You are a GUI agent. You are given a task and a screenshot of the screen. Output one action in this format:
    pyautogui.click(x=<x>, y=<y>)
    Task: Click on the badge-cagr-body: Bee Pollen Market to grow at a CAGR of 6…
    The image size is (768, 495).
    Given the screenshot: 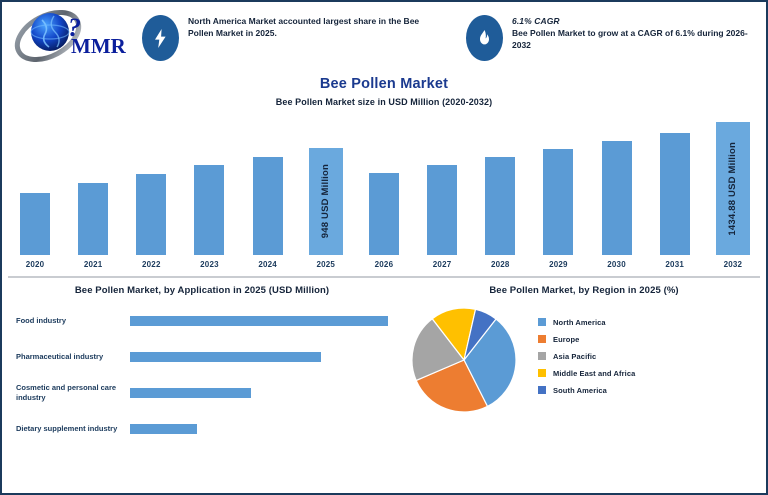 What is the action you would take?
    pyautogui.click(x=630, y=39)
    